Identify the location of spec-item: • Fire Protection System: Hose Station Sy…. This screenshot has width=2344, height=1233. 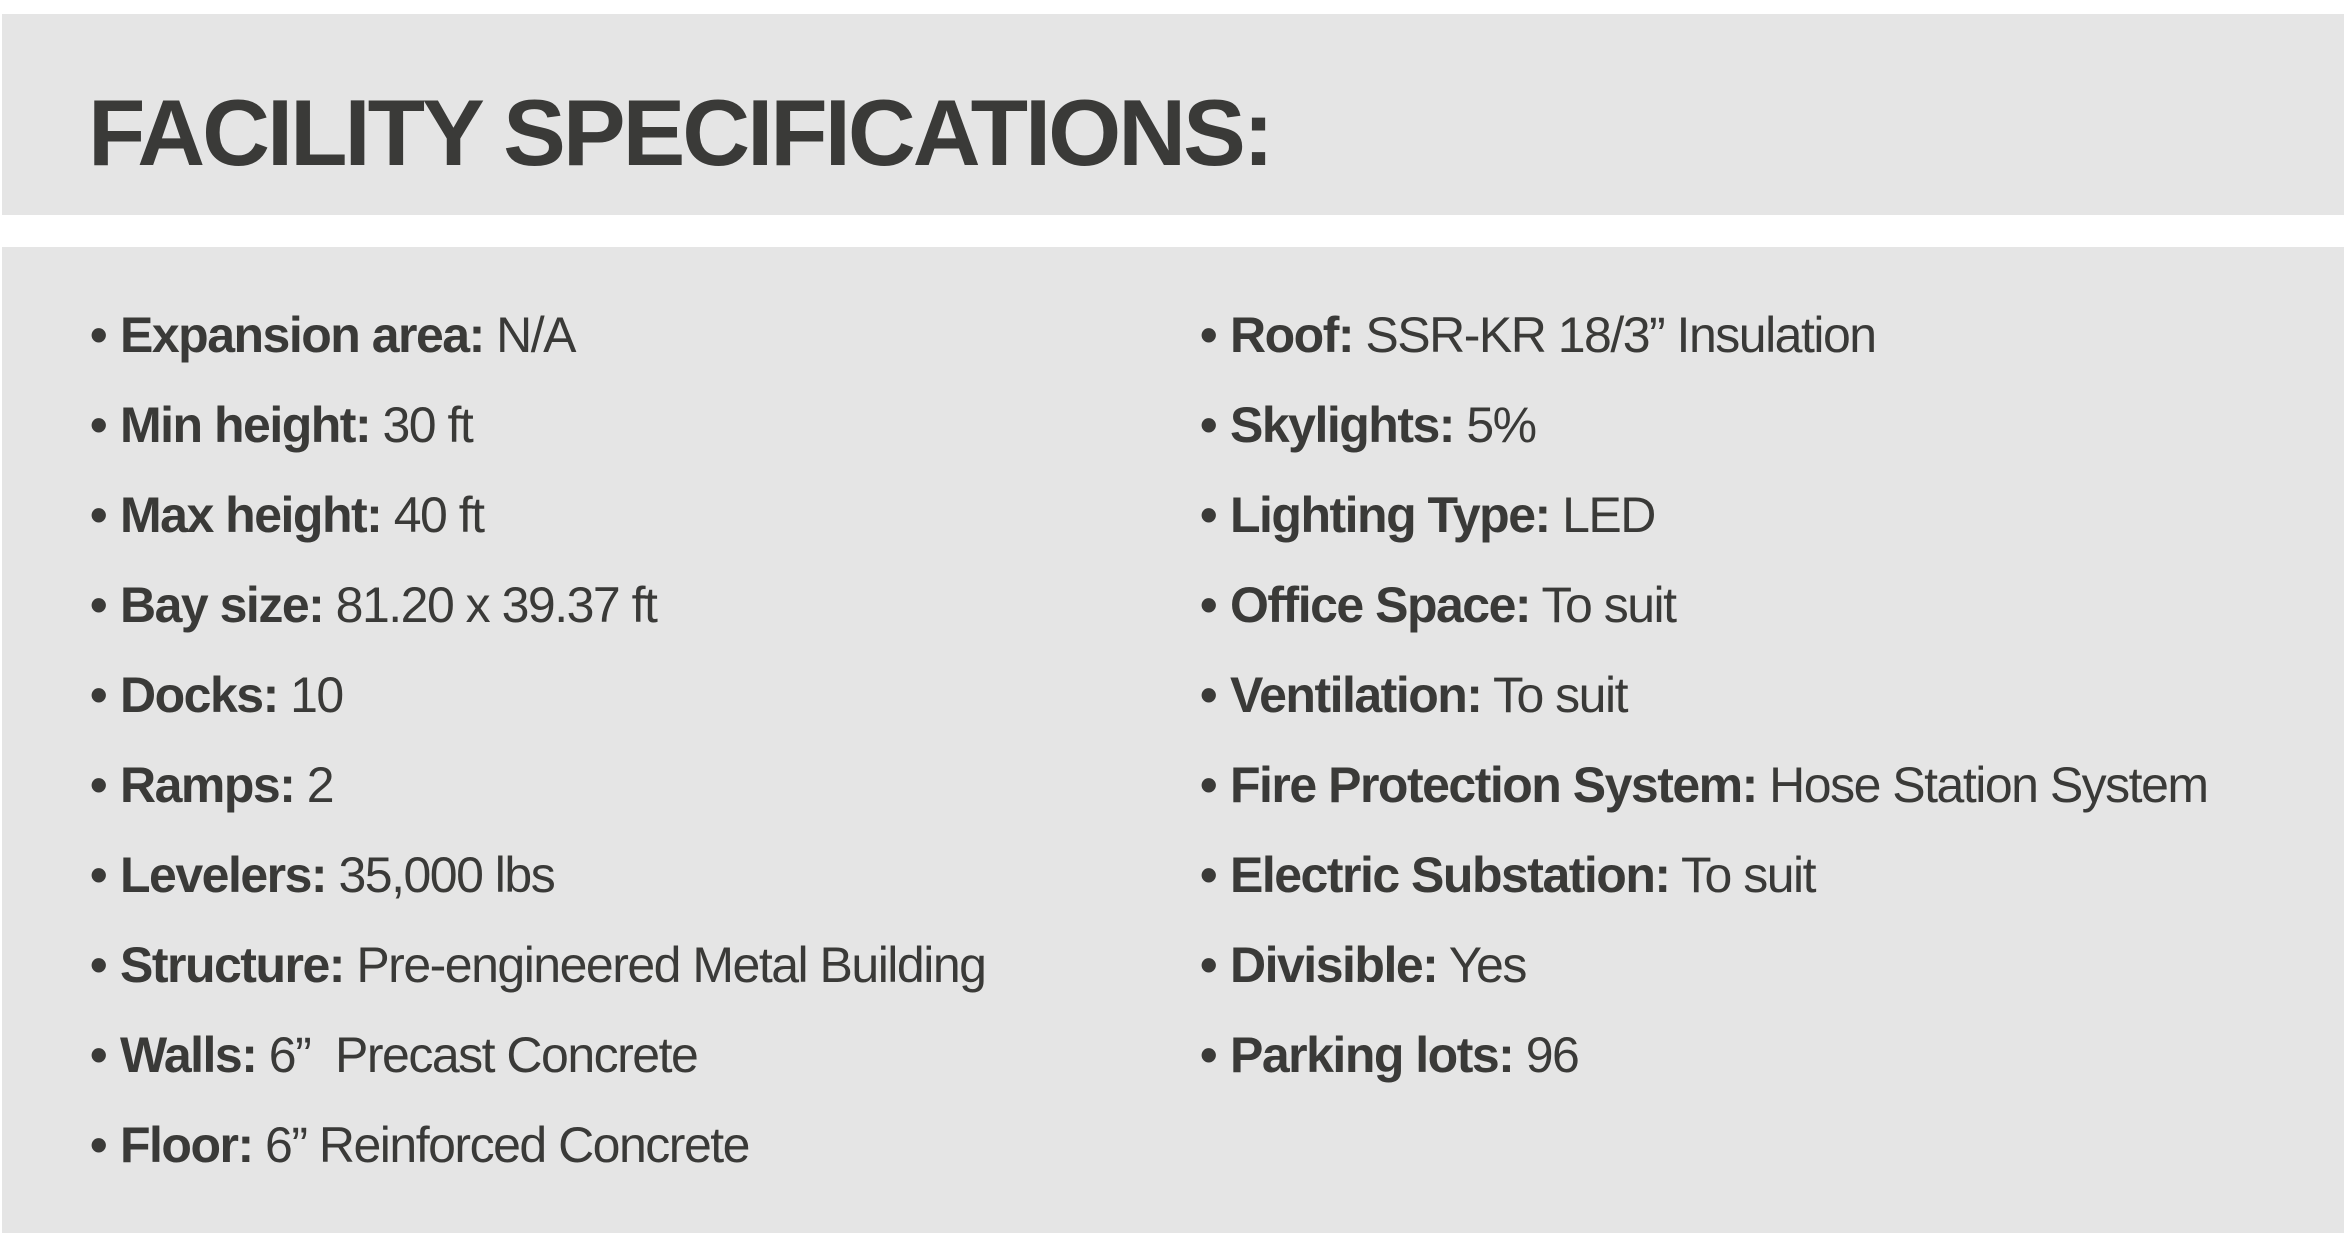
(1704, 803).